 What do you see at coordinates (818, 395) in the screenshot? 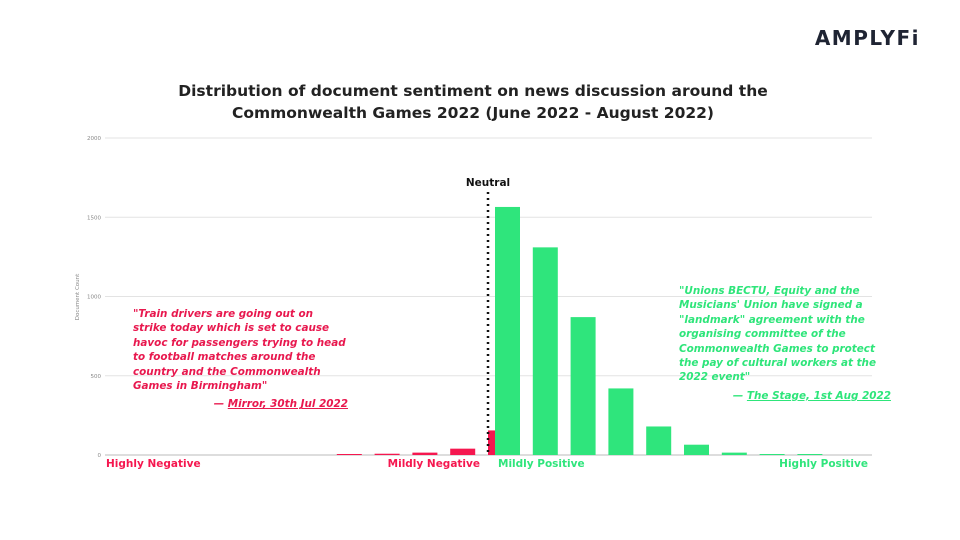
I see `positive-quote-source-link: The Stage, 1st Aug 2022` at bounding box center [818, 395].